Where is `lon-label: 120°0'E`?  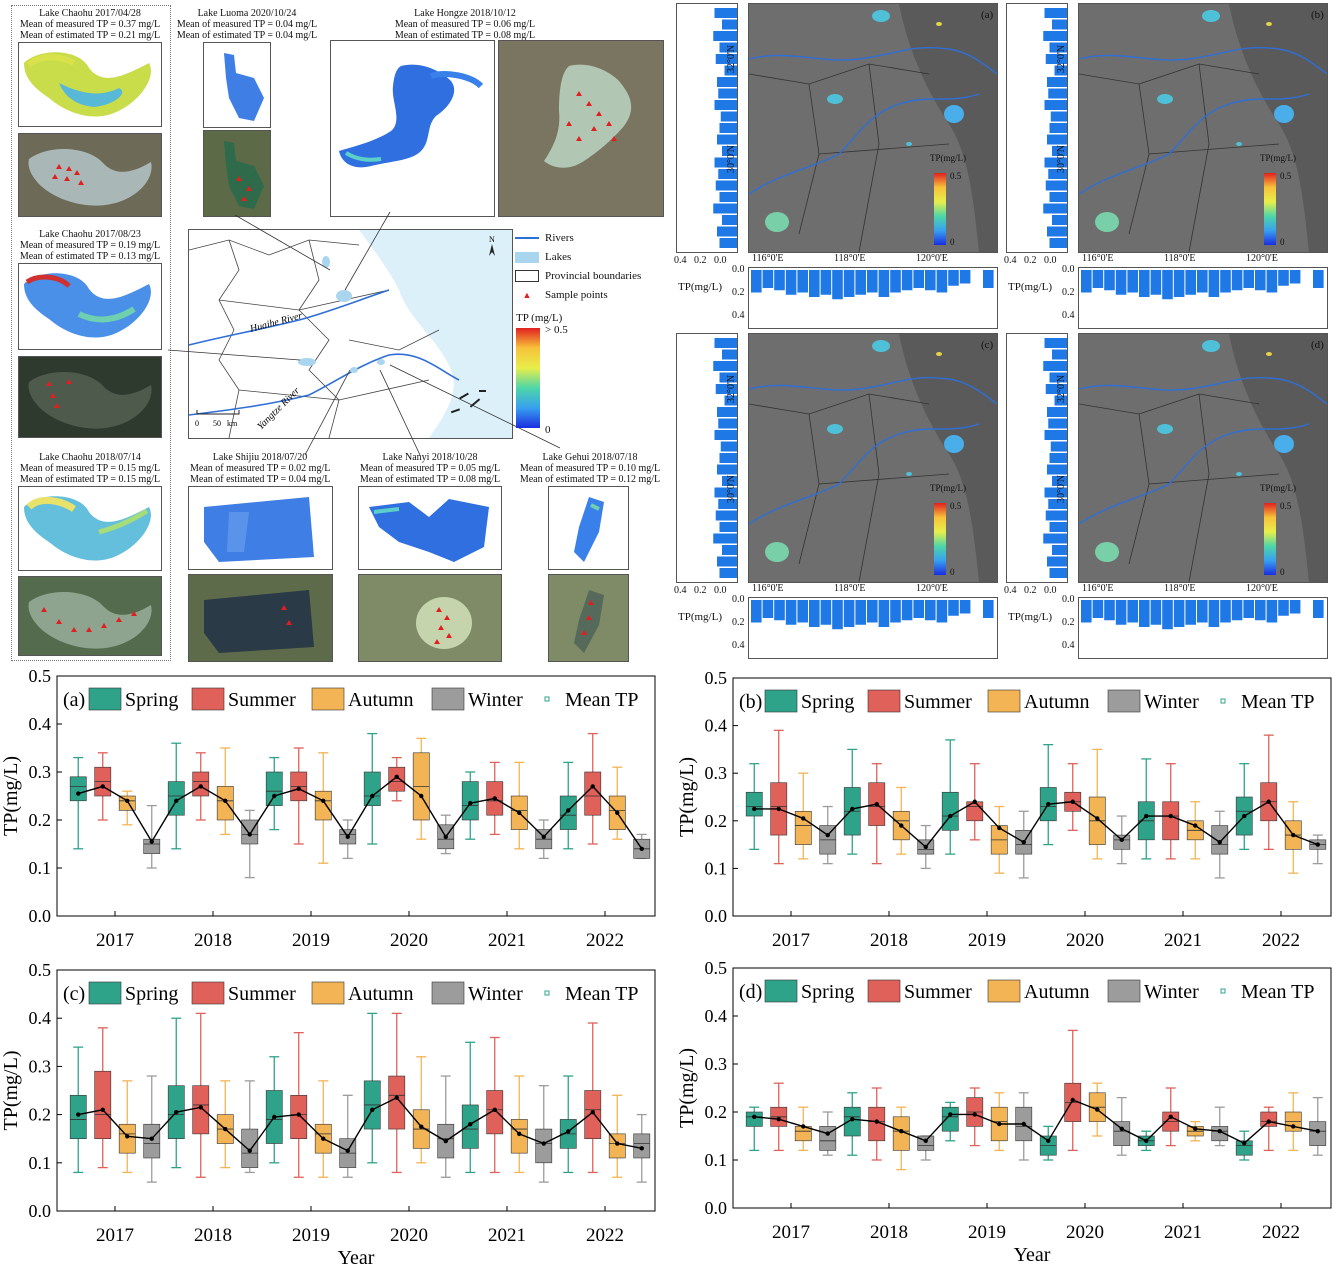 lon-label: 120°0'E is located at coordinates (1262, 588).